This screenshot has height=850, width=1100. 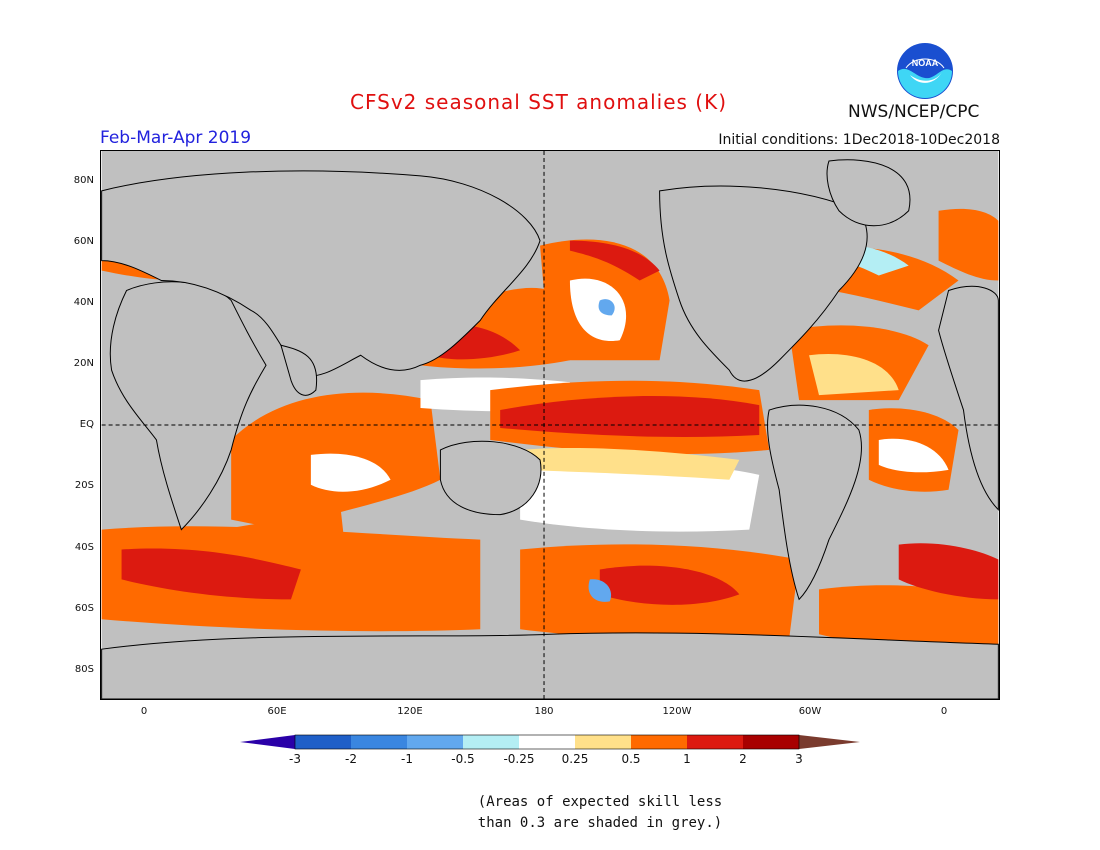 I want to click on greenland, so click(x=868, y=193).